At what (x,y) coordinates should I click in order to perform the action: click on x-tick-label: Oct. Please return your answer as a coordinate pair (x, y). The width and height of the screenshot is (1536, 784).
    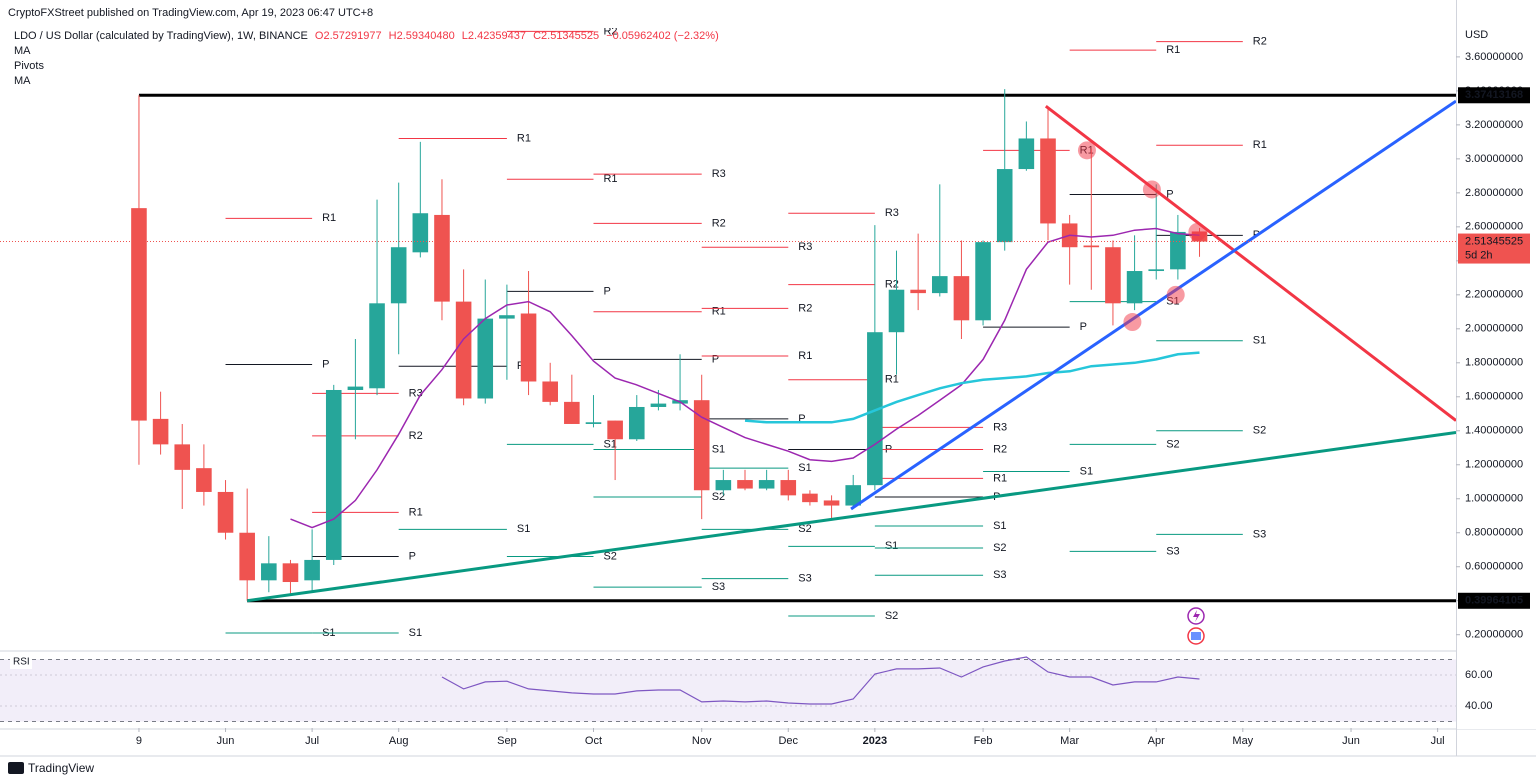
    Looking at the image, I should click on (593, 741).